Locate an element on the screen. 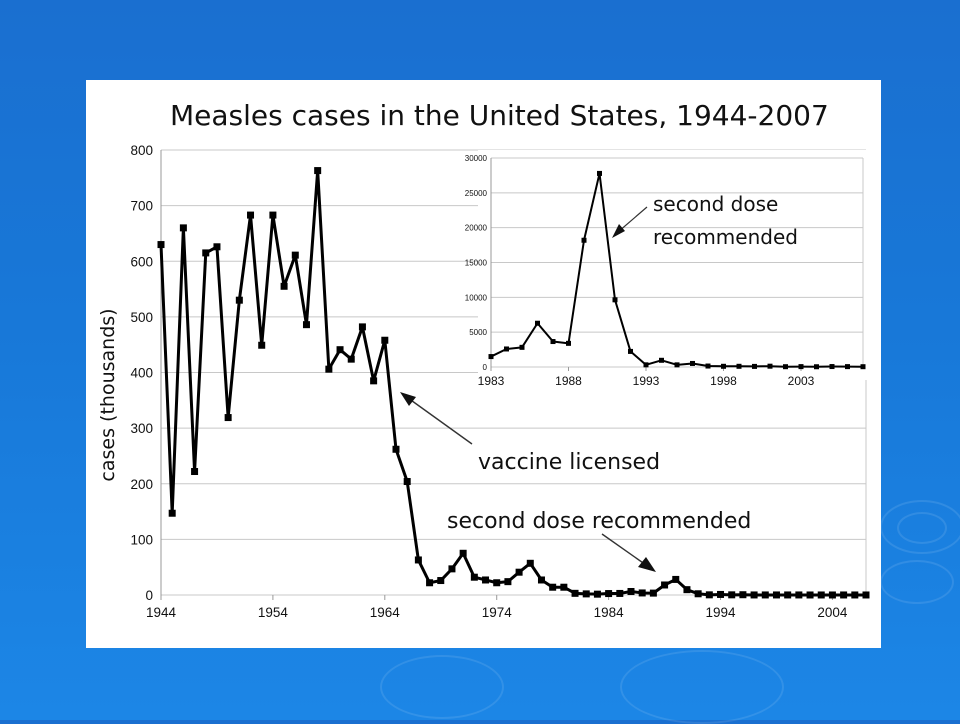 Image resolution: width=960 pixels, height=724 pixels. inset-annotation-line-1: second dose is located at coordinates (715, 204).